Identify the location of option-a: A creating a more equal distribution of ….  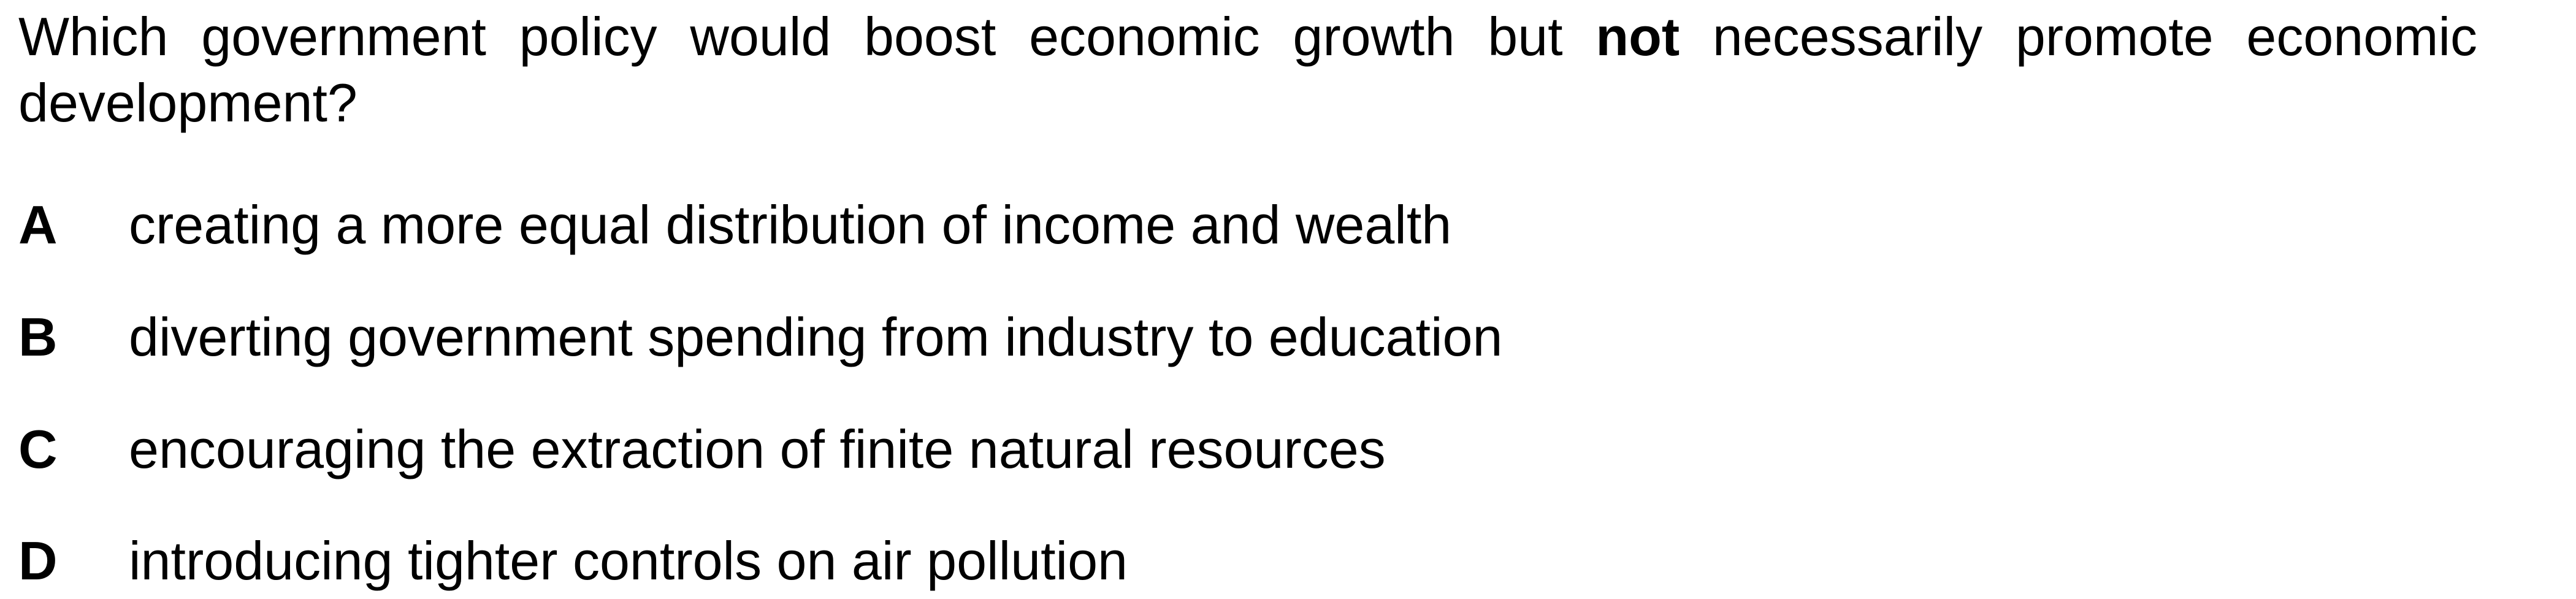
(734, 225).